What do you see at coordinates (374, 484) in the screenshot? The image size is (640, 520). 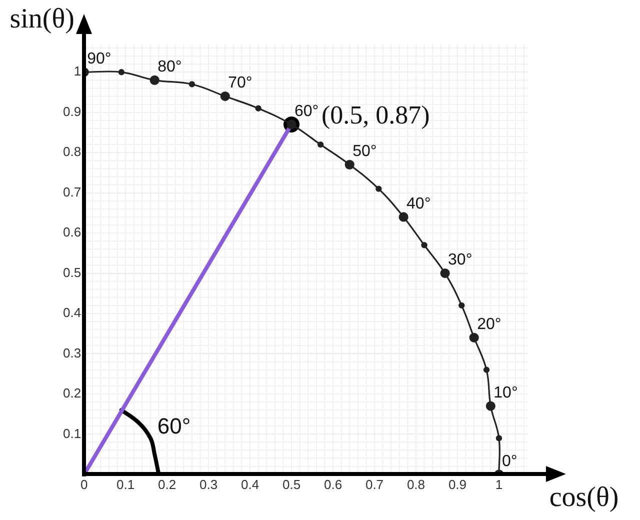 I see `x-tick-label: 0.7` at bounding box center [374, 484].